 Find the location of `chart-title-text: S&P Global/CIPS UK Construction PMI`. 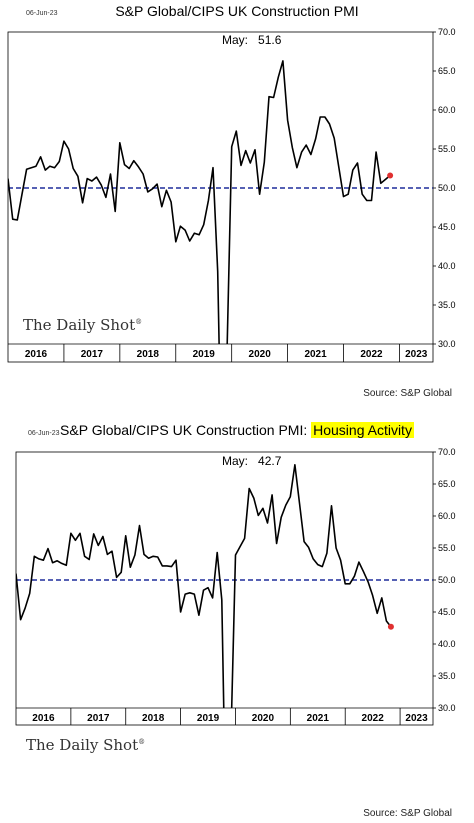

chart-title-text: S&P Global/CIPS UK Construction PMI is located at coordinates (237, 11).